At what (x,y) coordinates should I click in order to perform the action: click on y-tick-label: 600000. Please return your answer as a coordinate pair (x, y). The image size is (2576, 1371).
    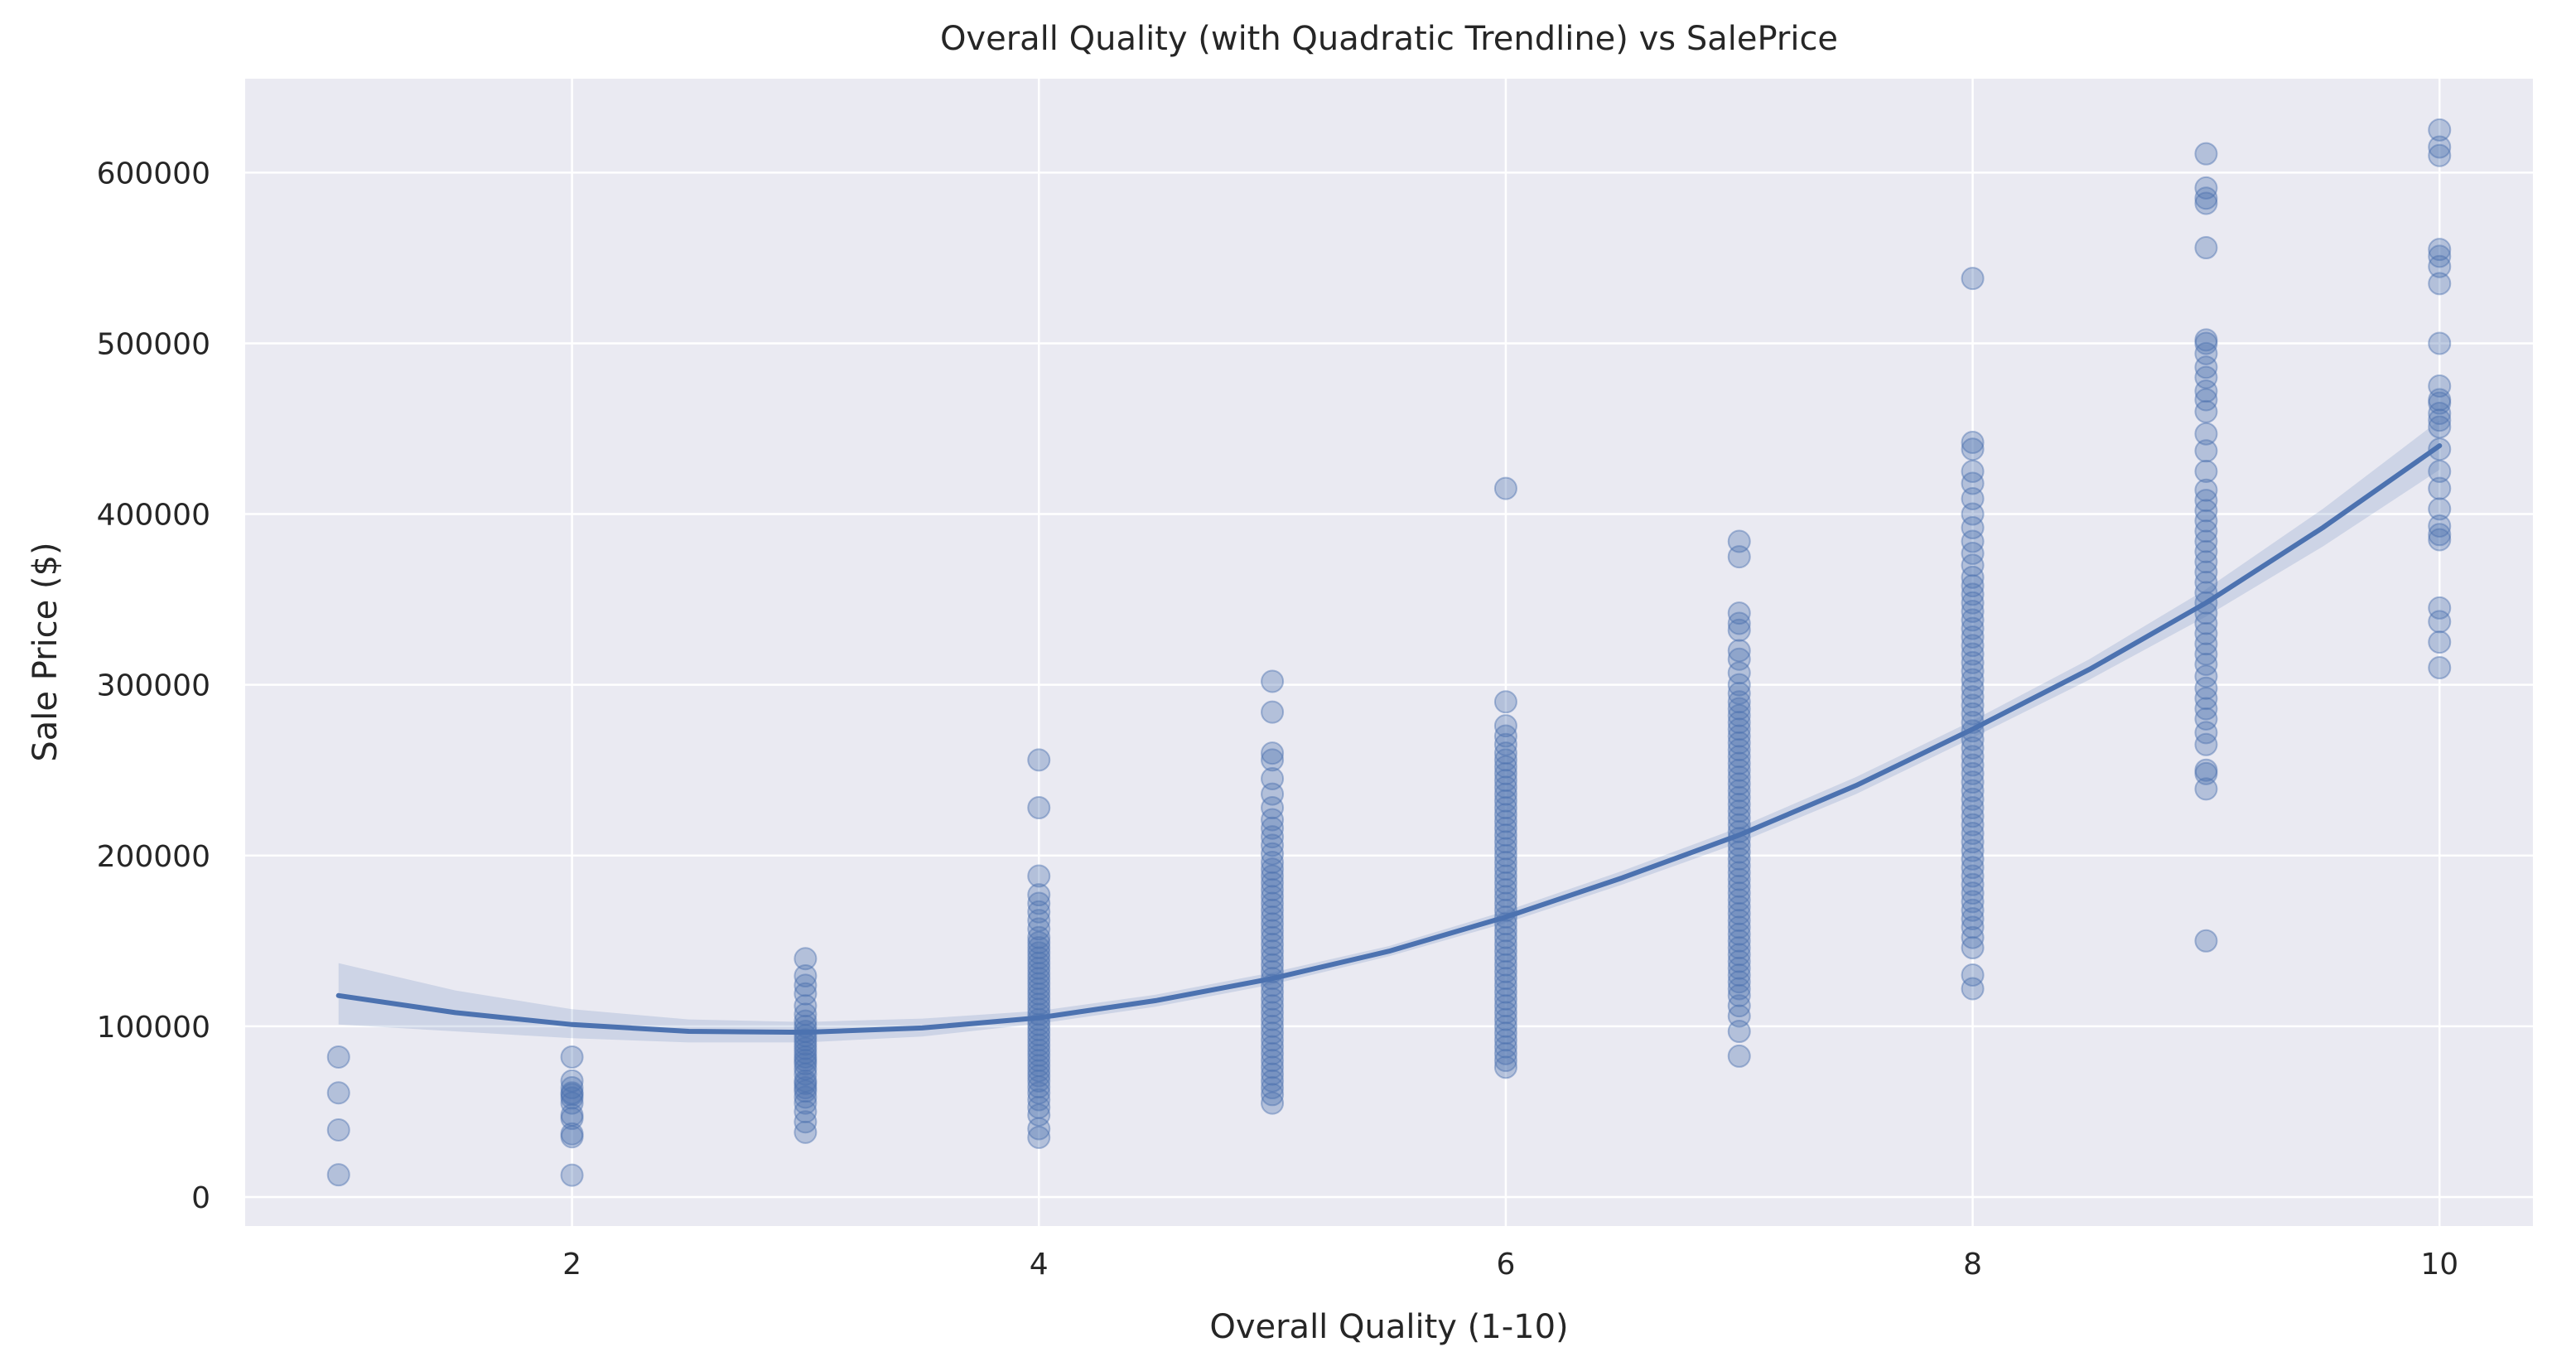
    Looking at the image, I should click on (153, 174).